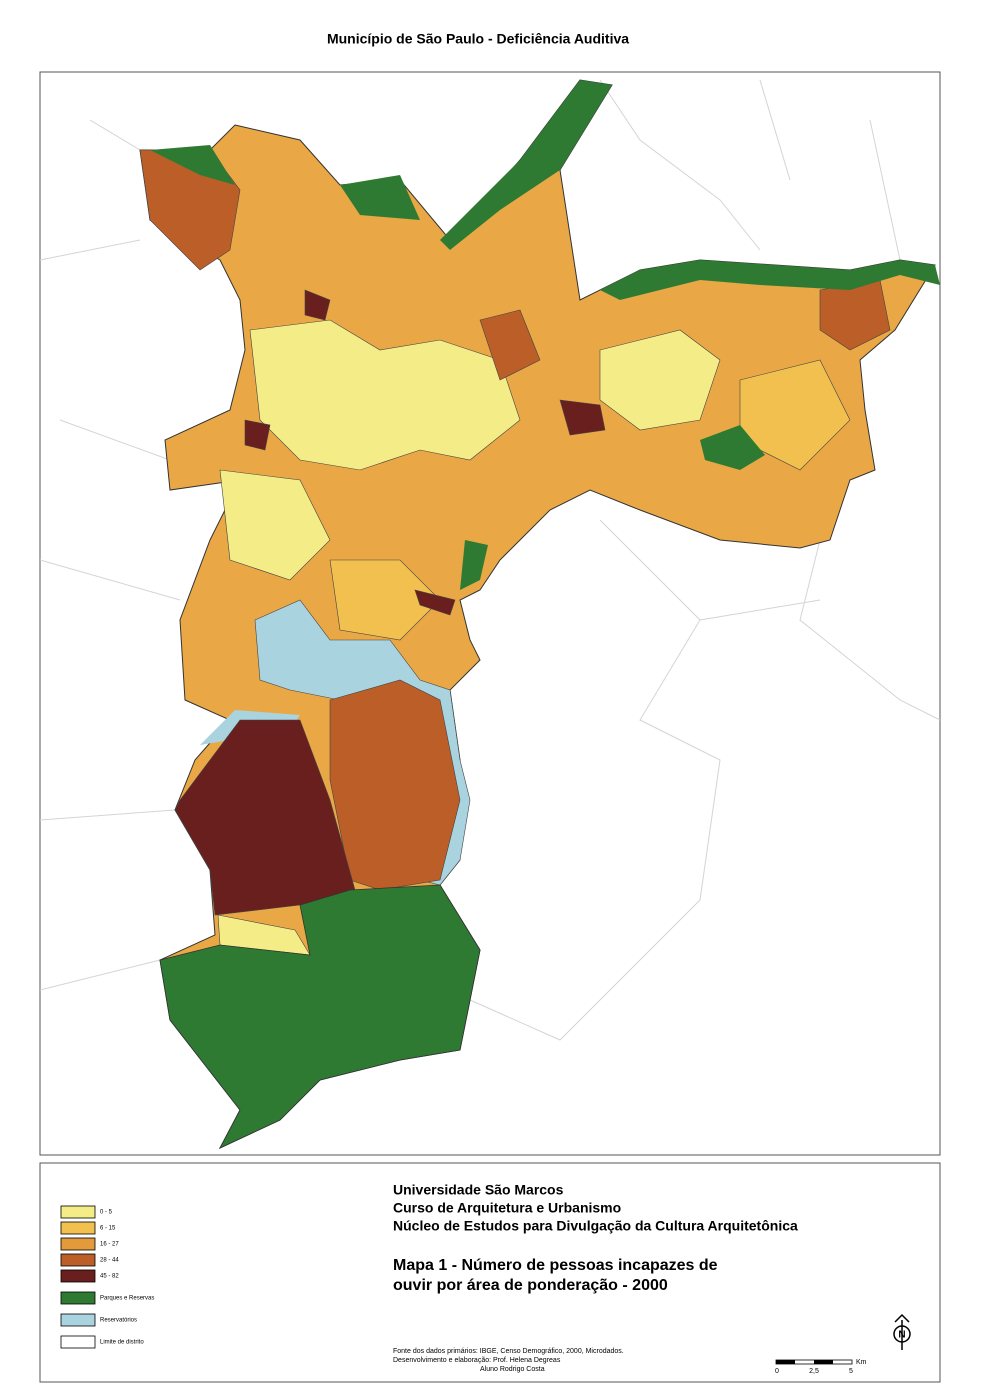  What do you see at coordinates (127, 1299) in the screenshot?
I see `legend-label: Parques e Reservas` at bounding box center [127, 1299].